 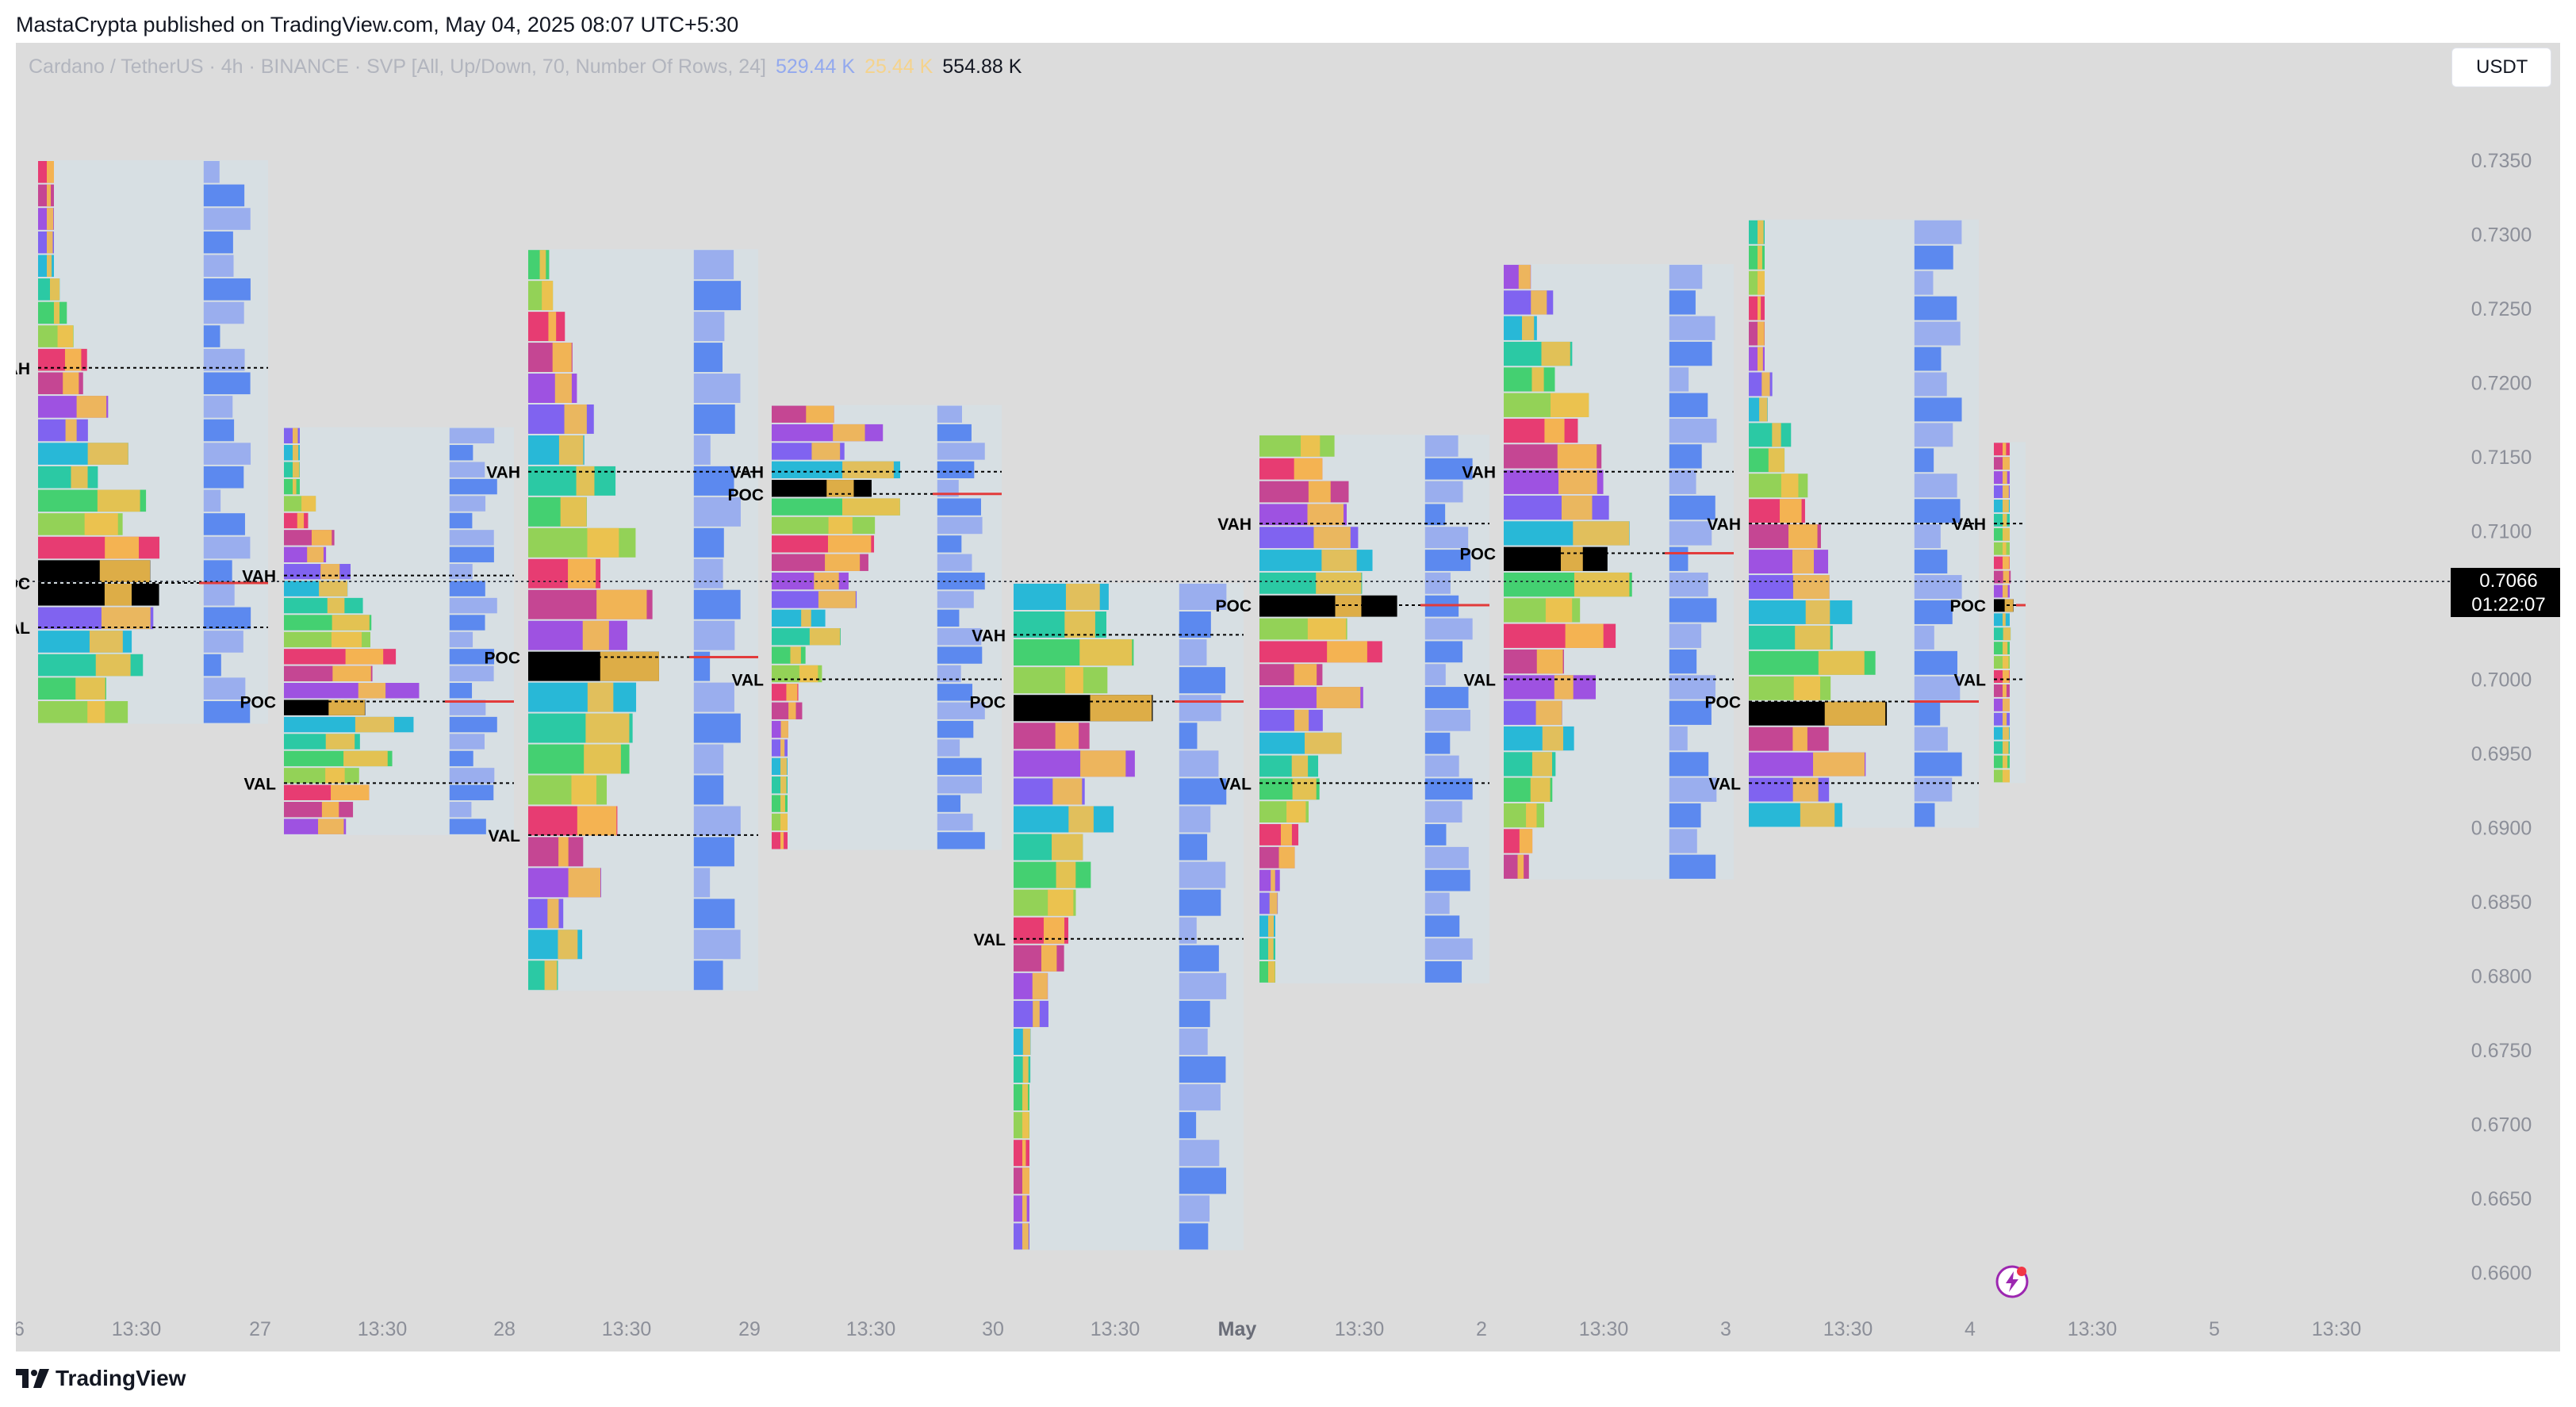 I want to click on poc-label: POC, so click(x=258, y=703).